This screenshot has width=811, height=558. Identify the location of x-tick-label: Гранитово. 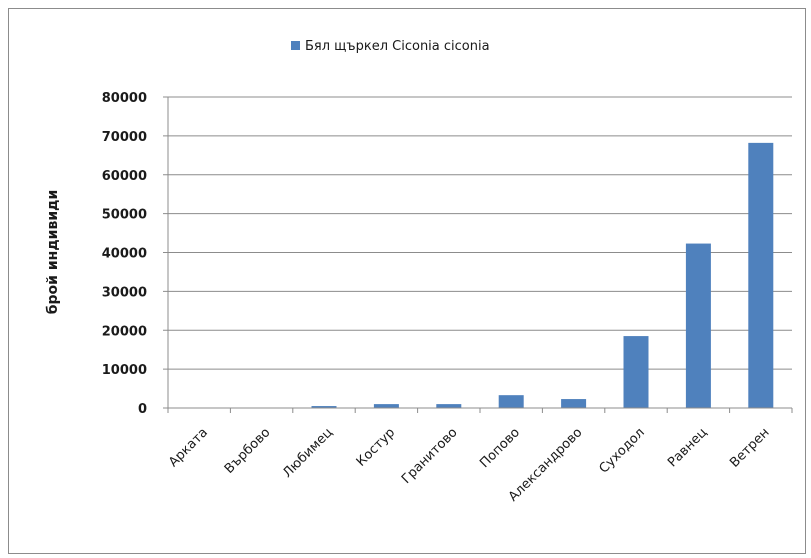
(430, 456).